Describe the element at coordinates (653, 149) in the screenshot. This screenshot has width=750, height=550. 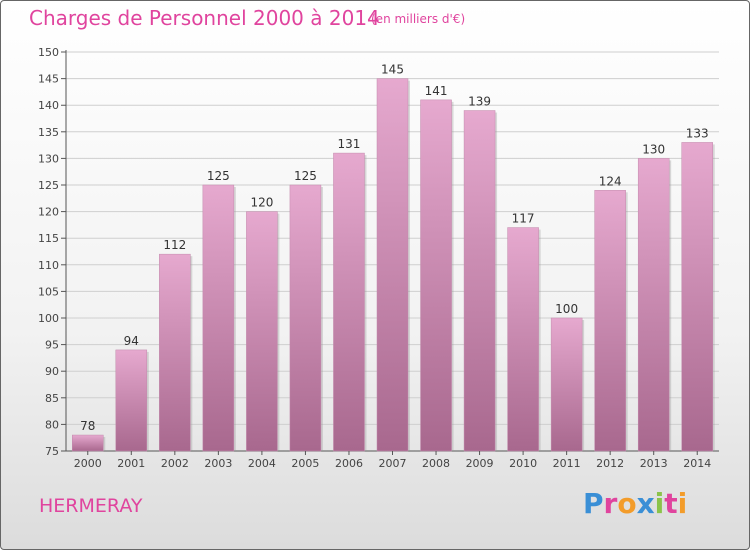
I see `data-label: 130` at that location.